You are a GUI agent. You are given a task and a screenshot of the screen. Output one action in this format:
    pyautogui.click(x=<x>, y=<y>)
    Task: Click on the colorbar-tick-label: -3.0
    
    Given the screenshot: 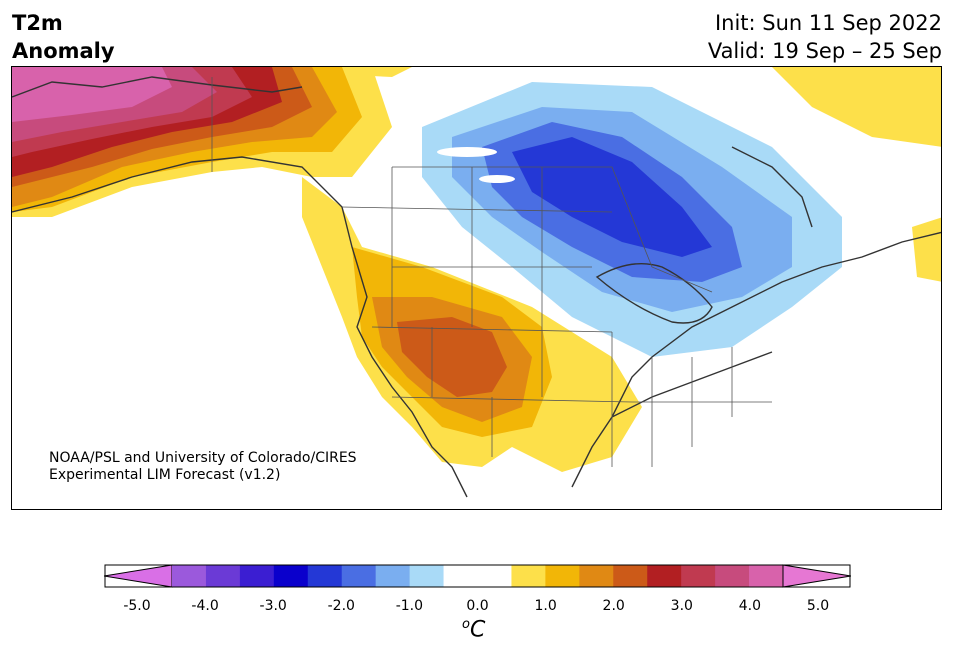 What is the action you would take?
    pyautogui.click(x=273, y=606)
    